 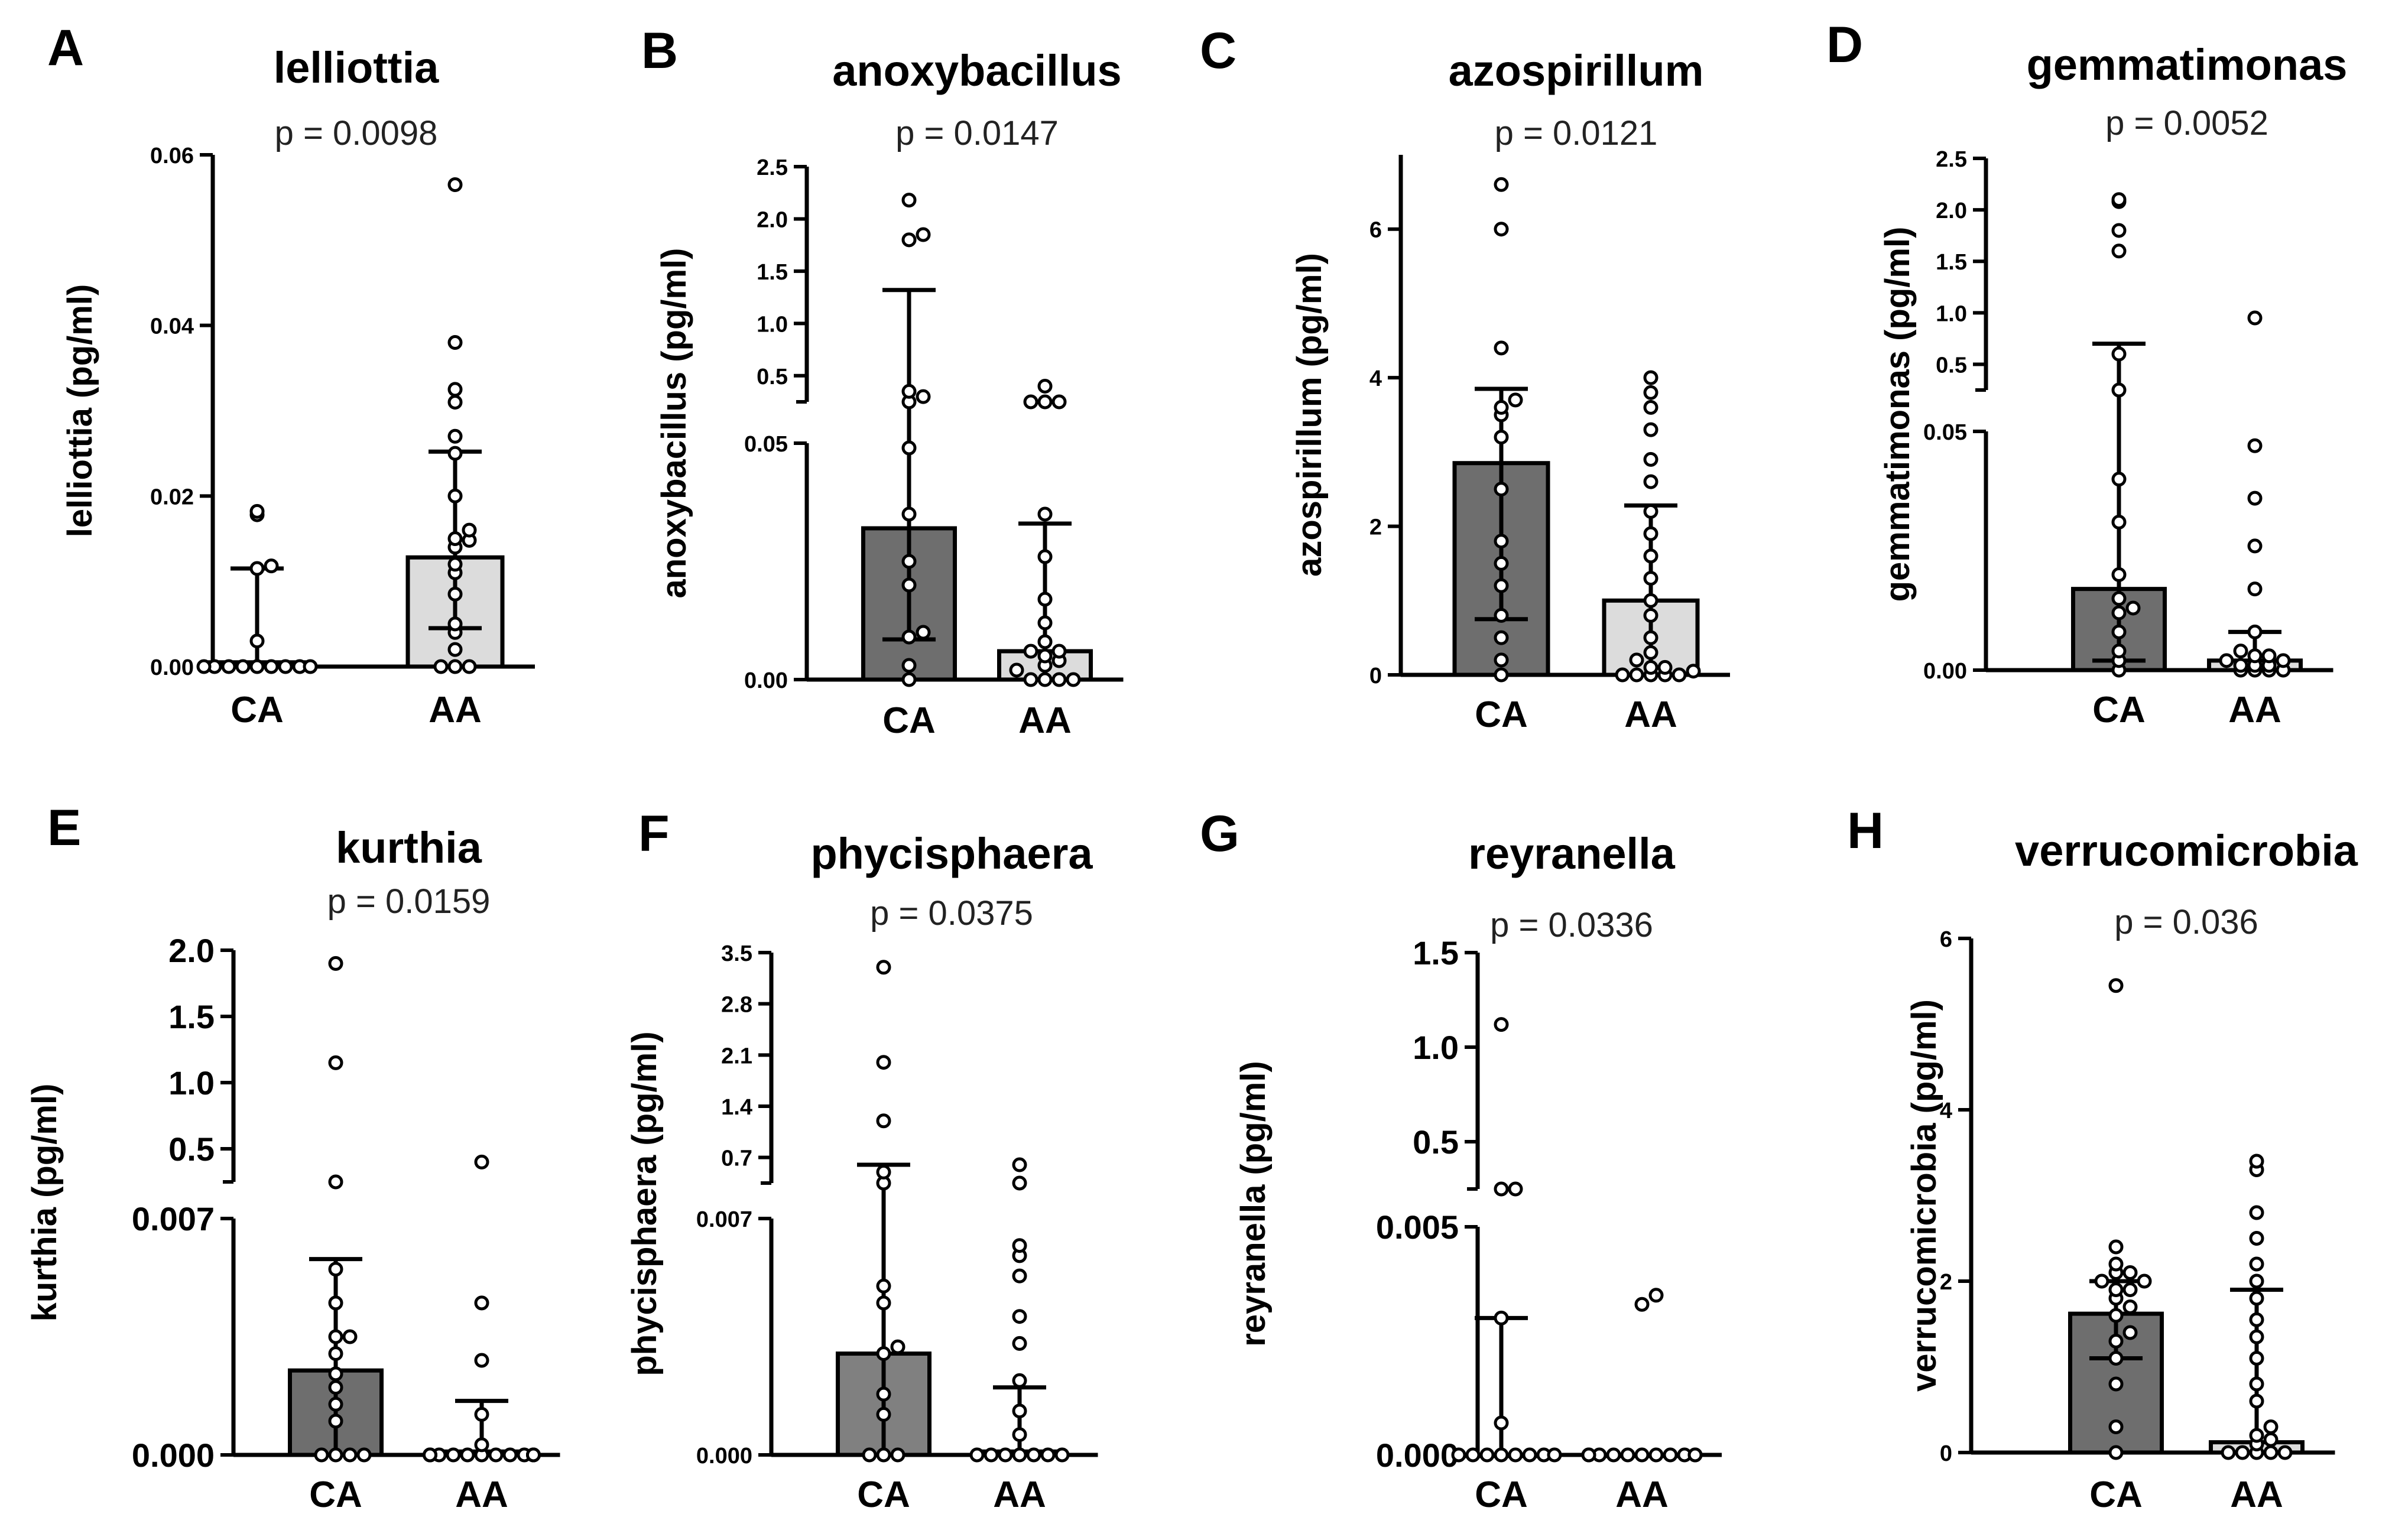 What do you see at coordinates (724, 1456) in the screenshot?
I see `y-tick-label: 0.000` at bounding box center [724, 1456].